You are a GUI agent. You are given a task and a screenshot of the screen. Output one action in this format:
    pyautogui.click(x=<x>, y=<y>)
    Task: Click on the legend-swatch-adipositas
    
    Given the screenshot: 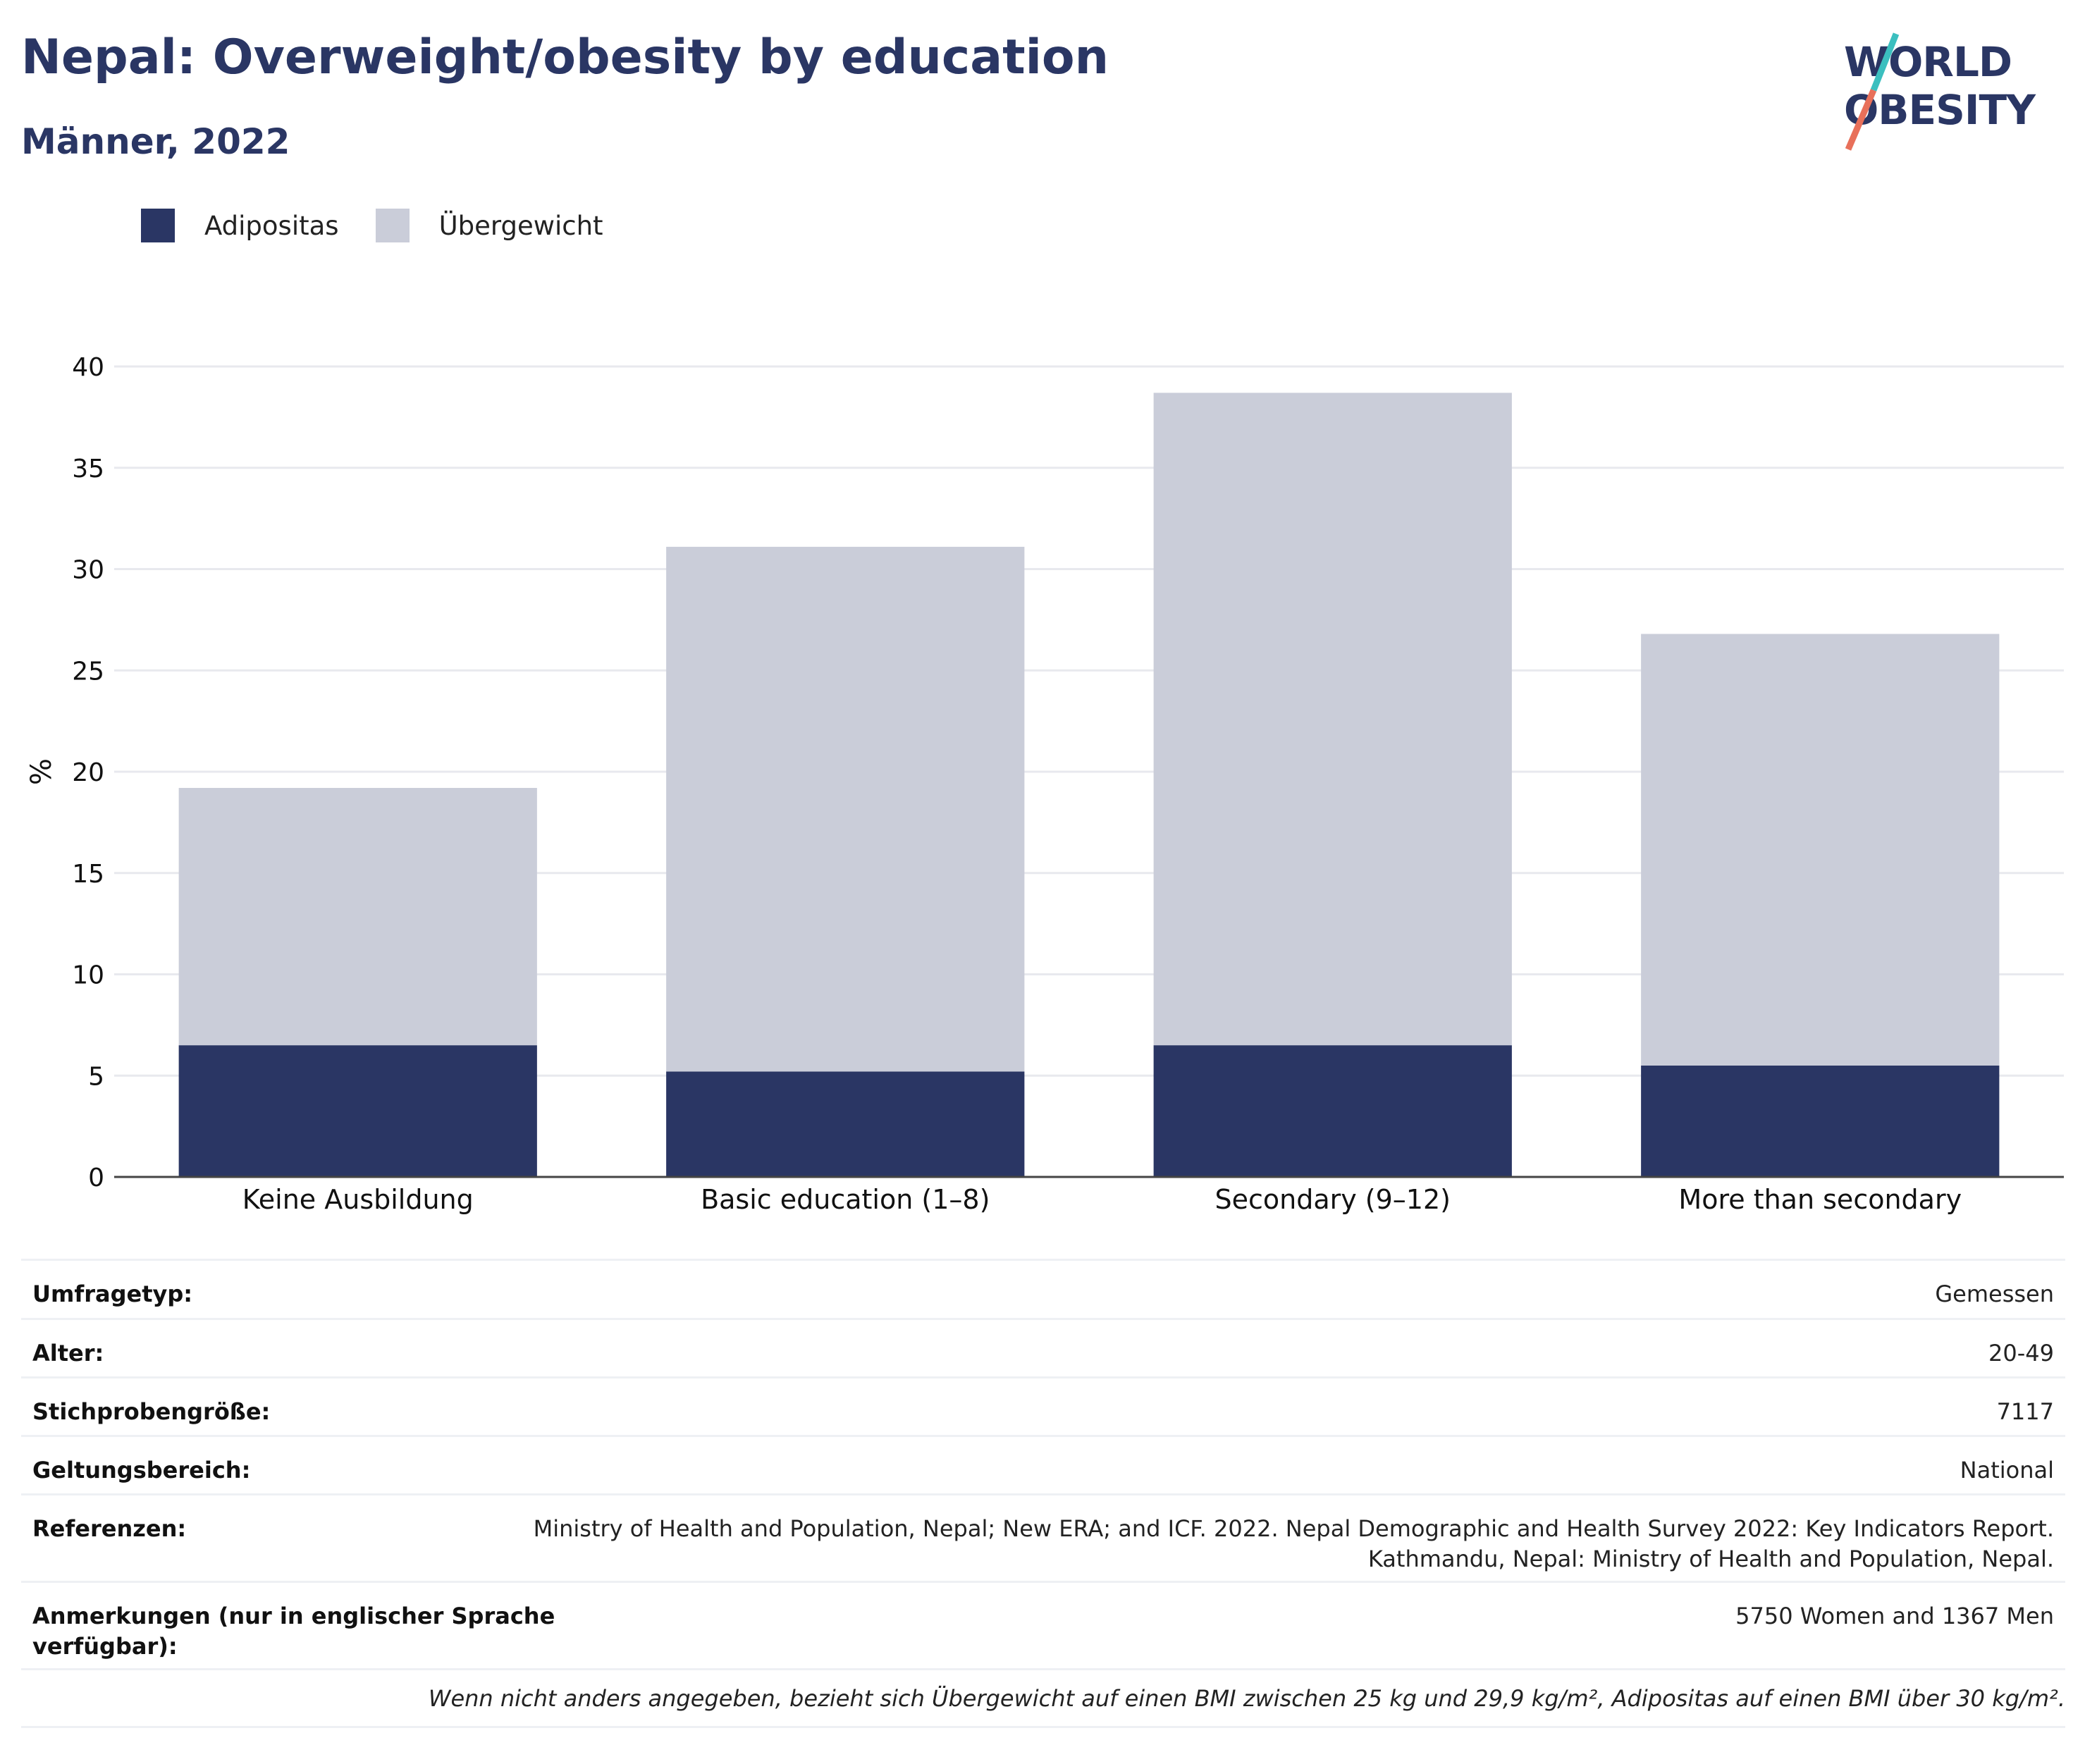 What is the action you would take?
    pyautogui.click(x=158, y=225)
    